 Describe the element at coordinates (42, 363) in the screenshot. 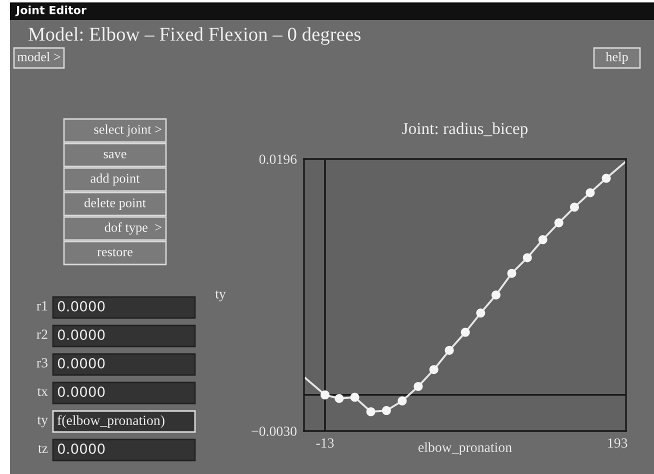

I see `text: r3` at that location.